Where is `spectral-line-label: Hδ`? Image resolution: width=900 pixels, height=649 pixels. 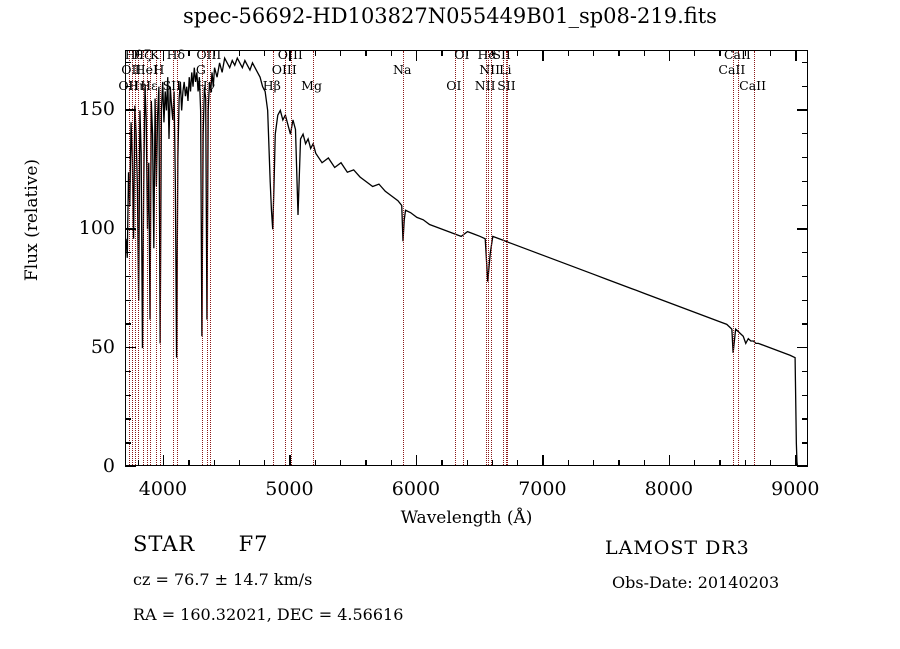
spectral-line-label: Hδ is located at coordinates (176, 54).